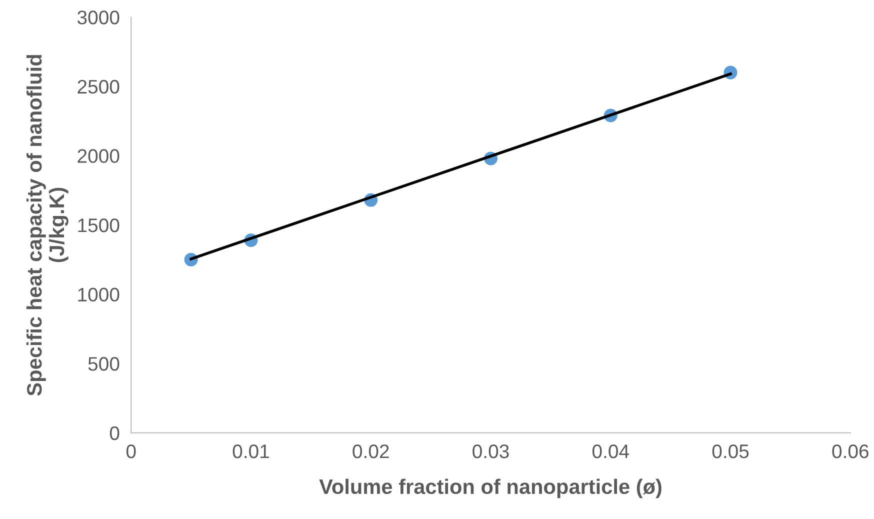 This screenshot has height=519, width=874. I want to click on x-tick-label: 0.06, so click(850, 451).